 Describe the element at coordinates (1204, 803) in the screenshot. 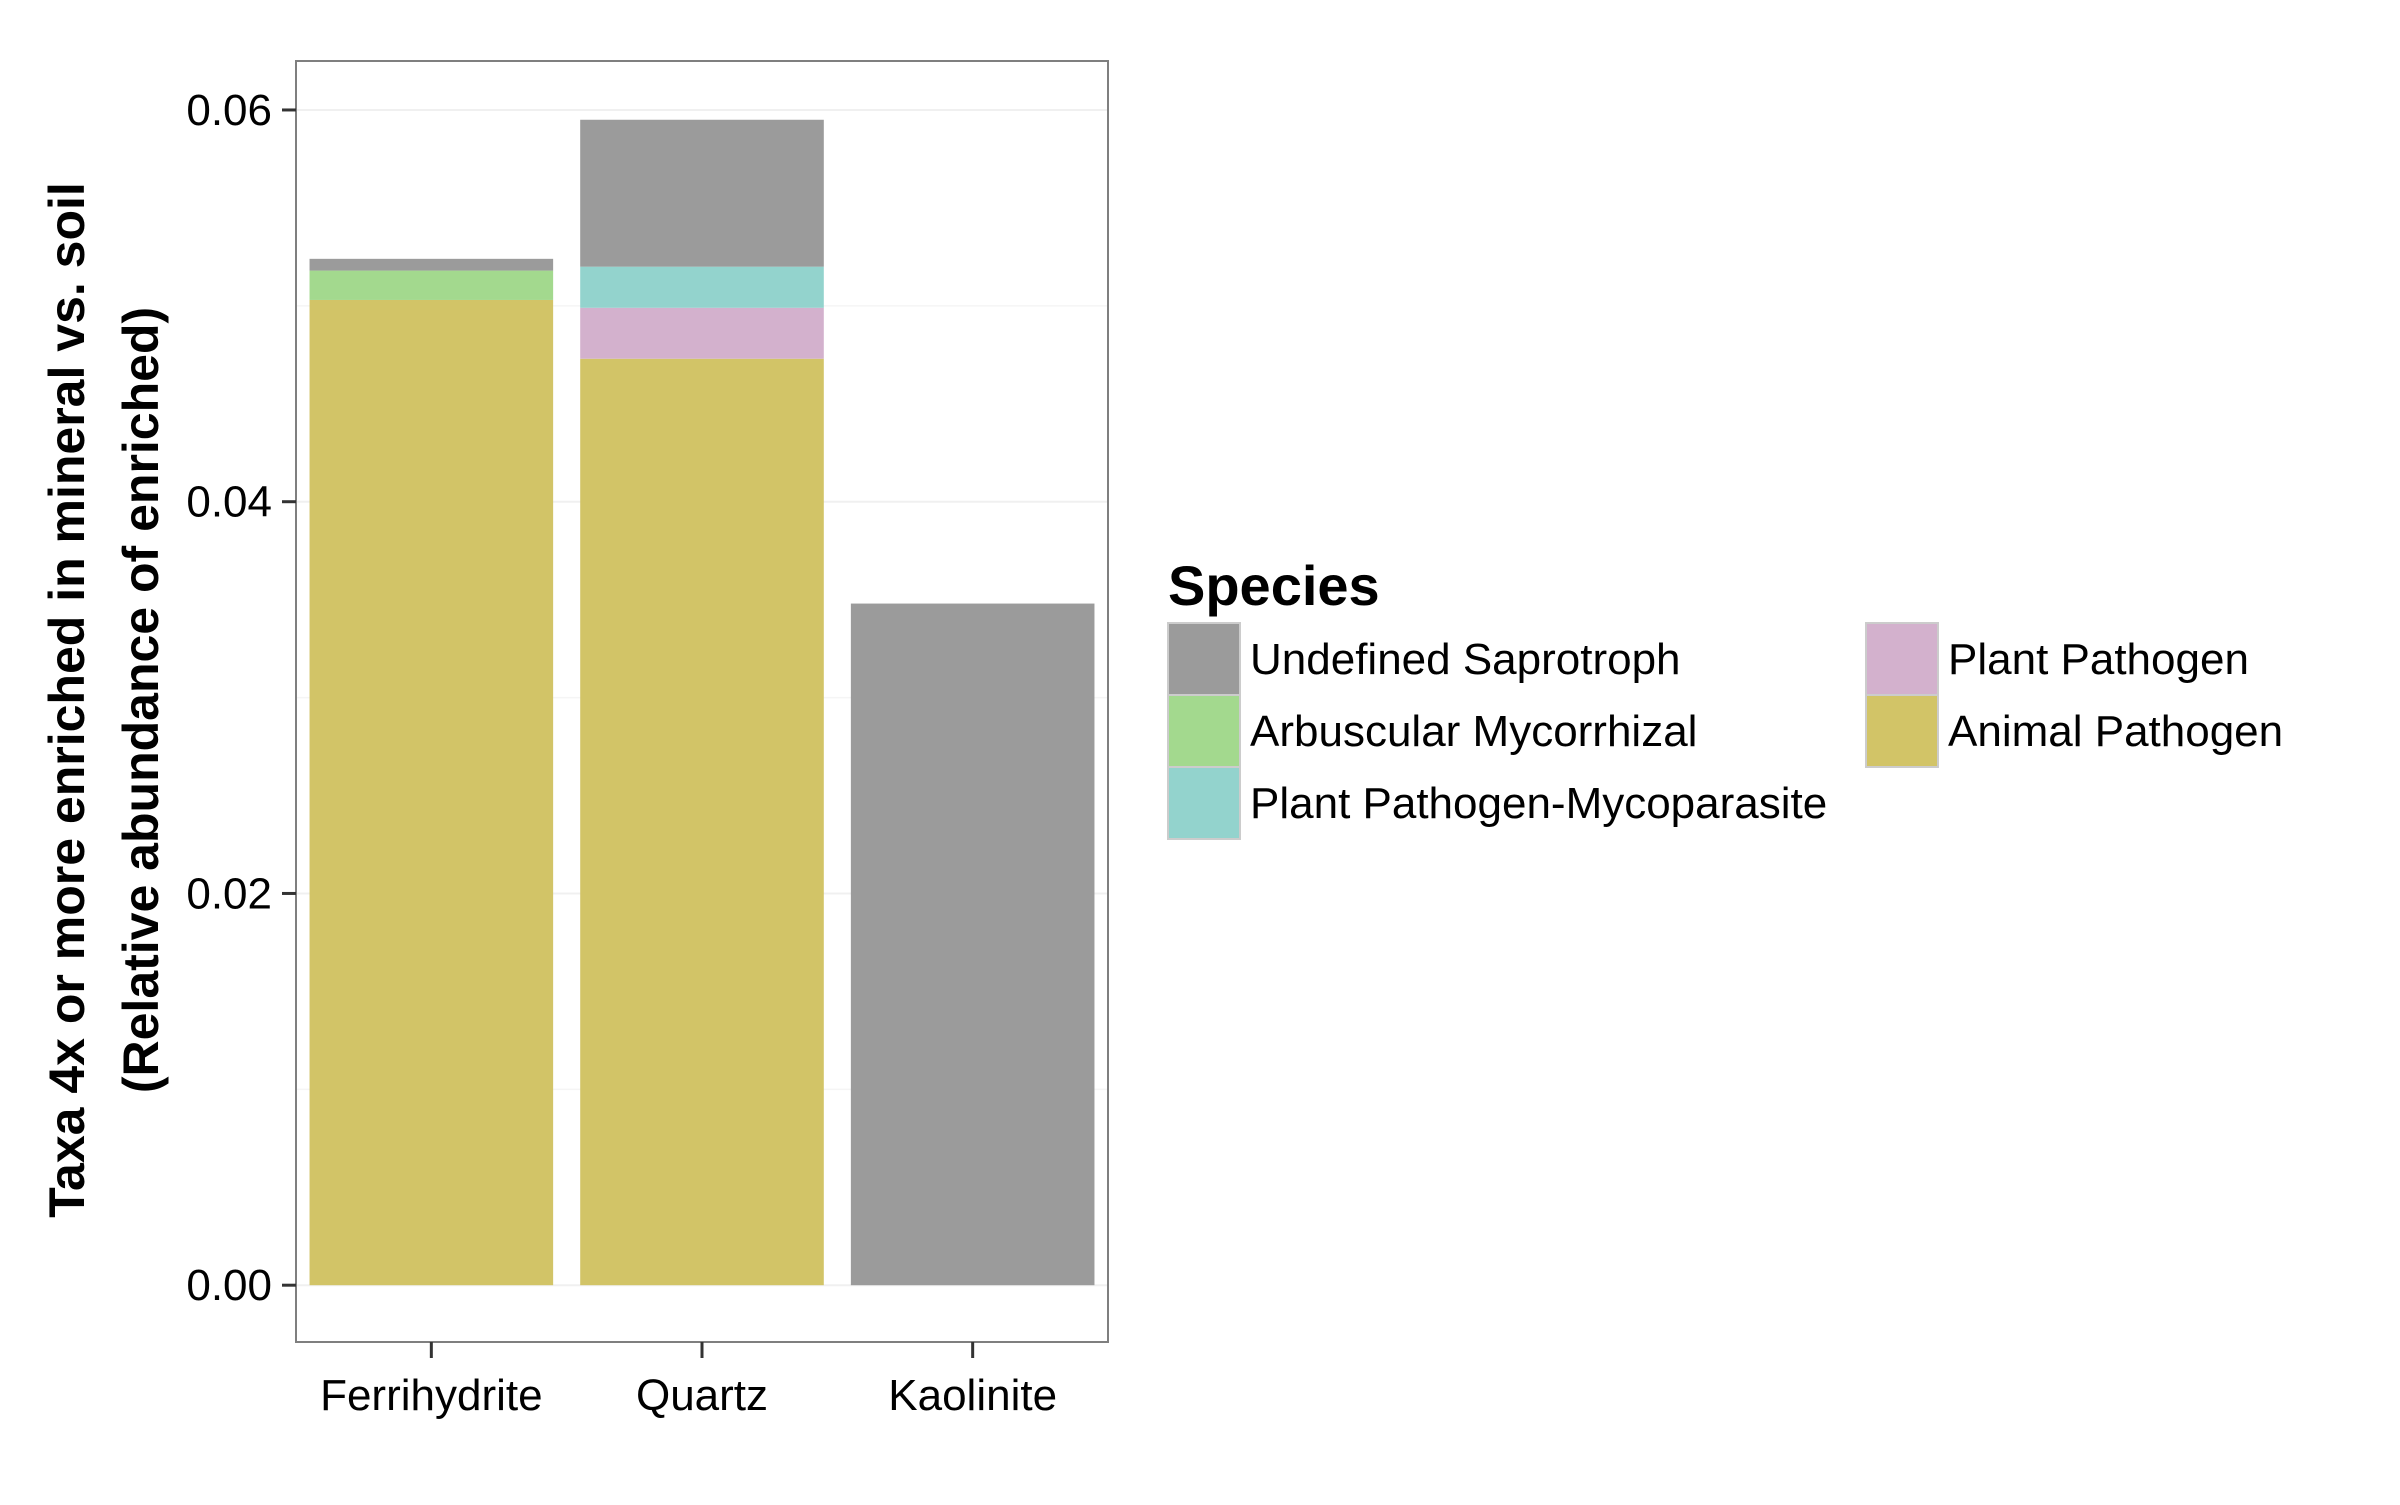

I see `legend-key-plant-pathogen-mycoparasite` at that location.